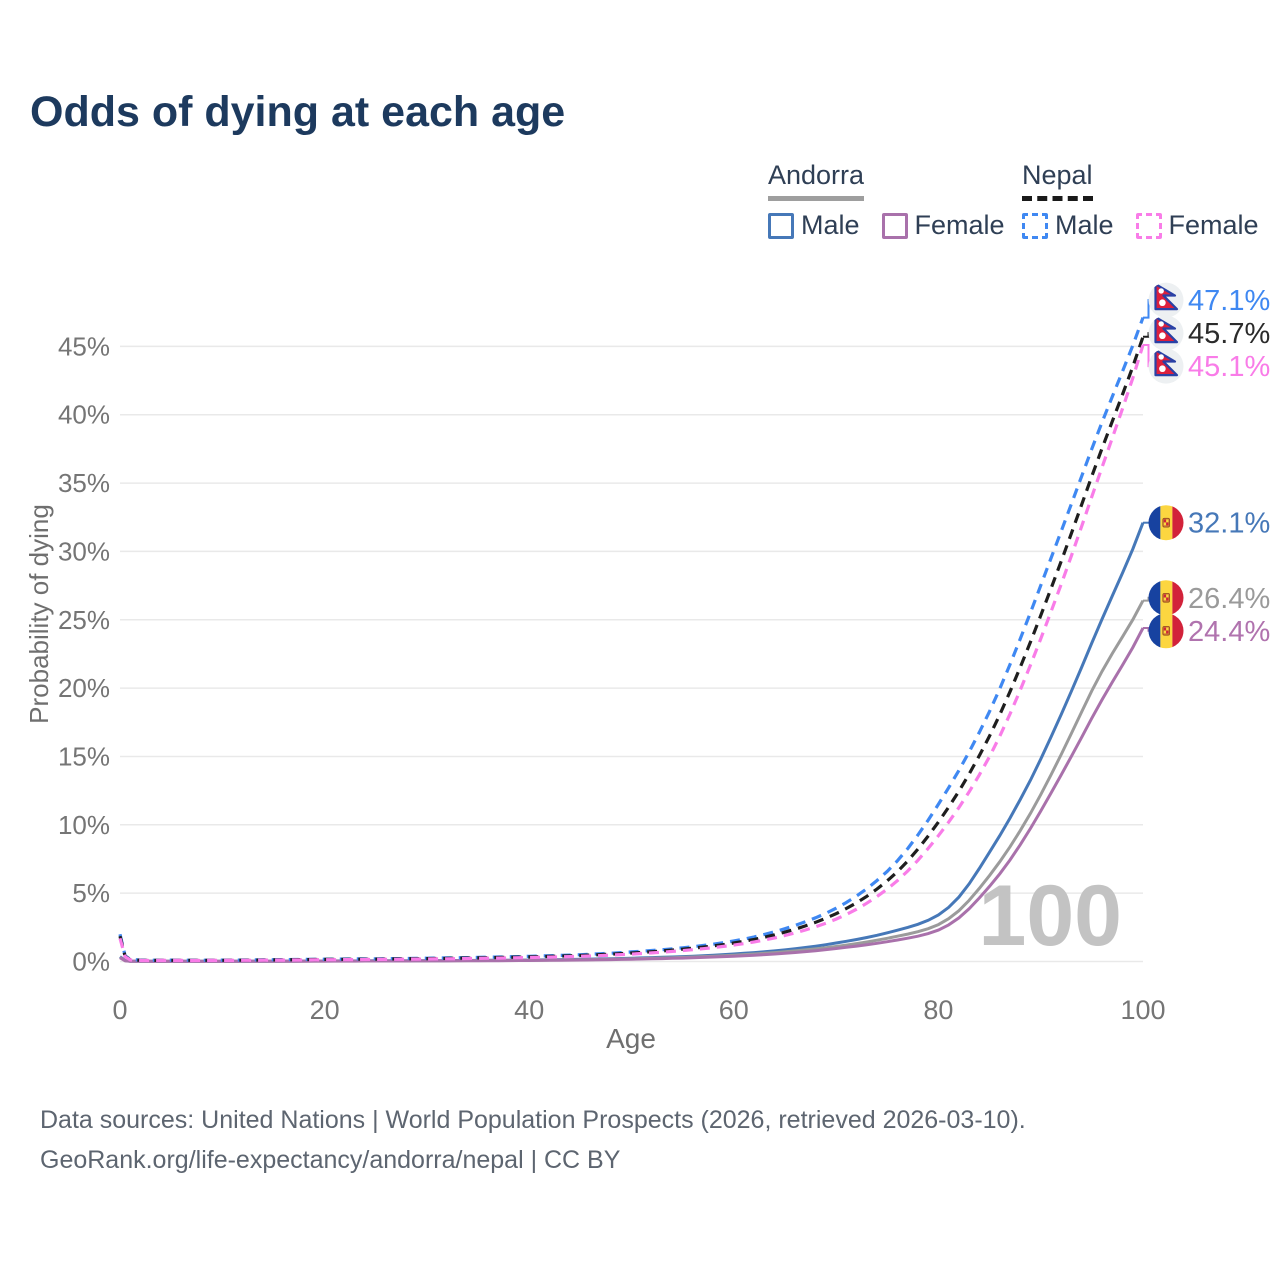  Describe the element at coordinates (119, 1010) in the screenshot. I see `x-tick-0: 0` at that location.